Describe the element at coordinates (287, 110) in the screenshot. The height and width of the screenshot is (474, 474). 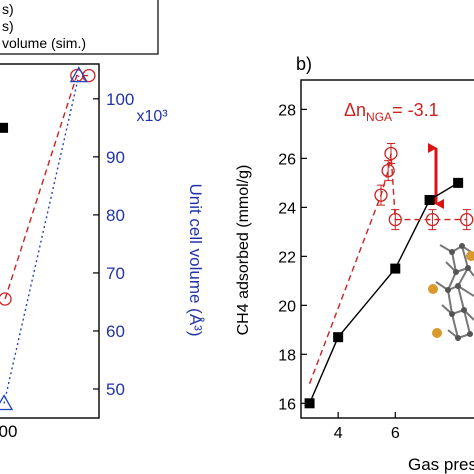
I see `panel-b-y-tick-label: 28` at that location.